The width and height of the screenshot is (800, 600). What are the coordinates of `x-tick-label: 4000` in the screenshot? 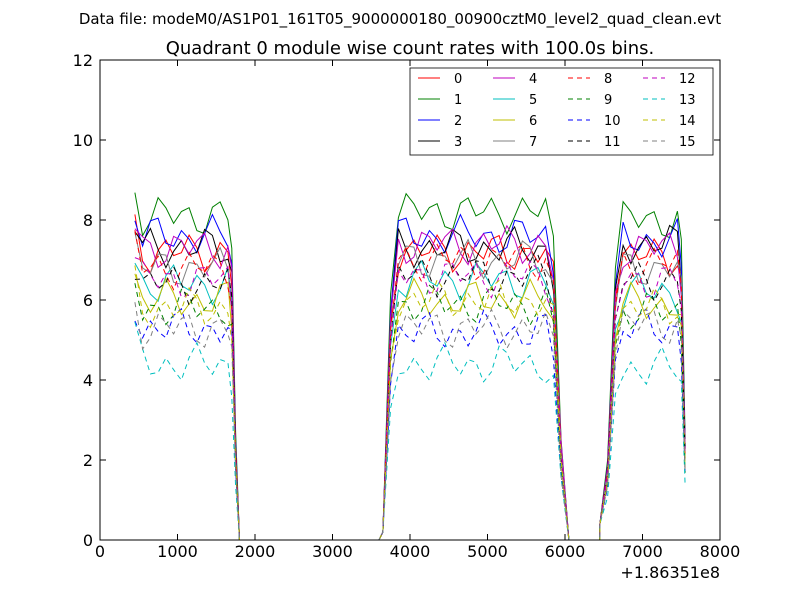 It's located at (410, 551).